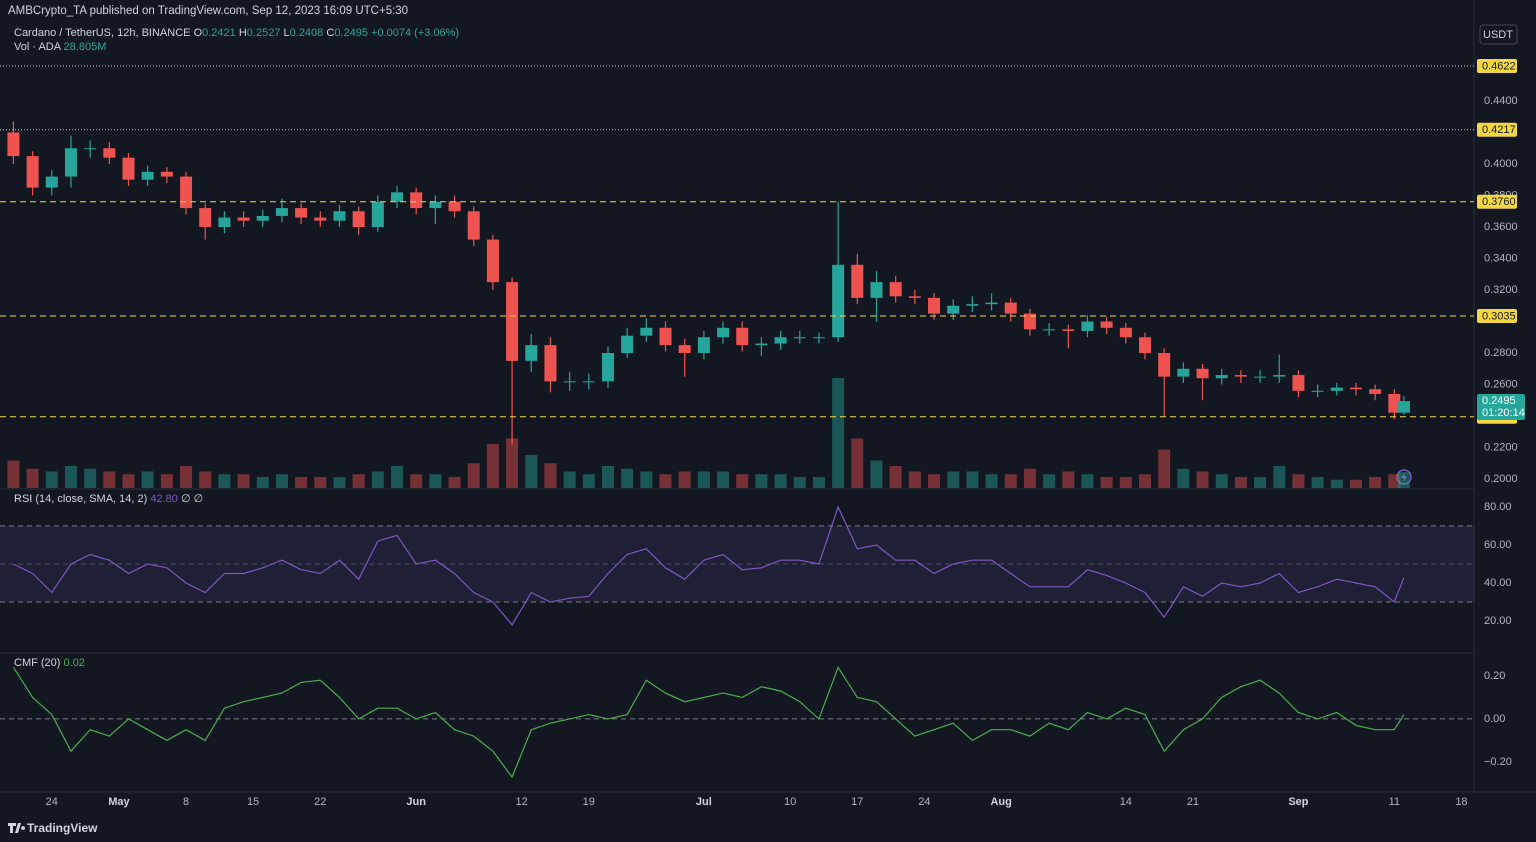  What do you see at coordinates (1501, 258) in the screenshot?
I see `y-tick-label: 0.3400` at bounding box center [1501, 258].